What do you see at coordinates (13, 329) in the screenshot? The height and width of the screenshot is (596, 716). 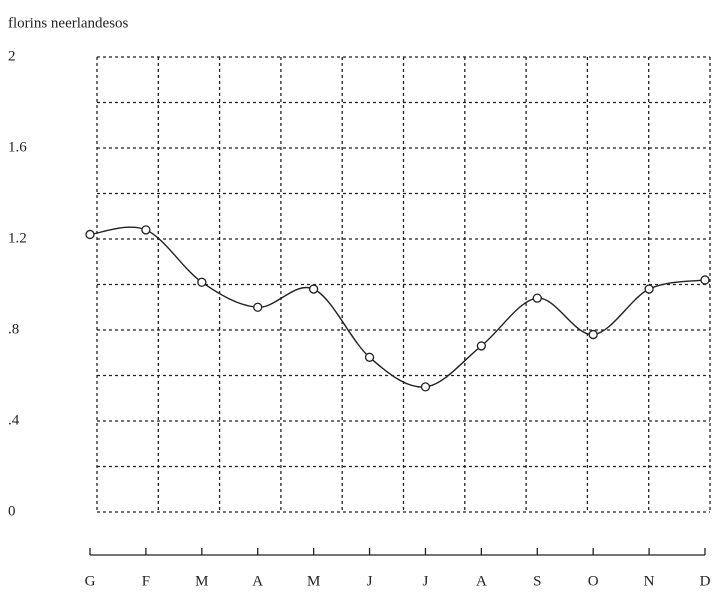 I see `y-tick-label: .8` at bounding box center [13, 329].